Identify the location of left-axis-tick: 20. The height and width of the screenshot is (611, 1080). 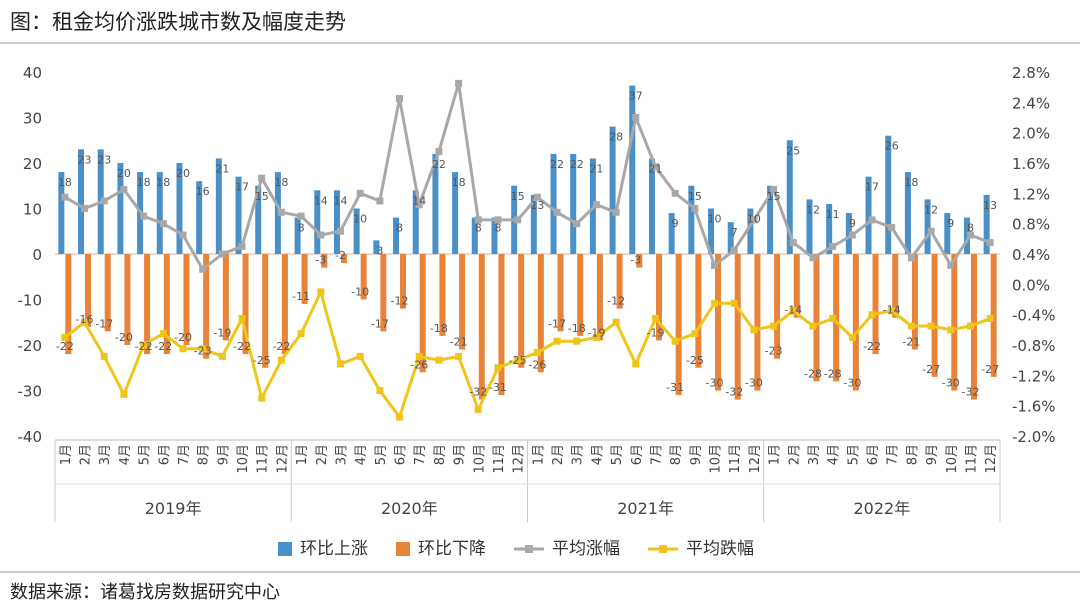
(32, 164).